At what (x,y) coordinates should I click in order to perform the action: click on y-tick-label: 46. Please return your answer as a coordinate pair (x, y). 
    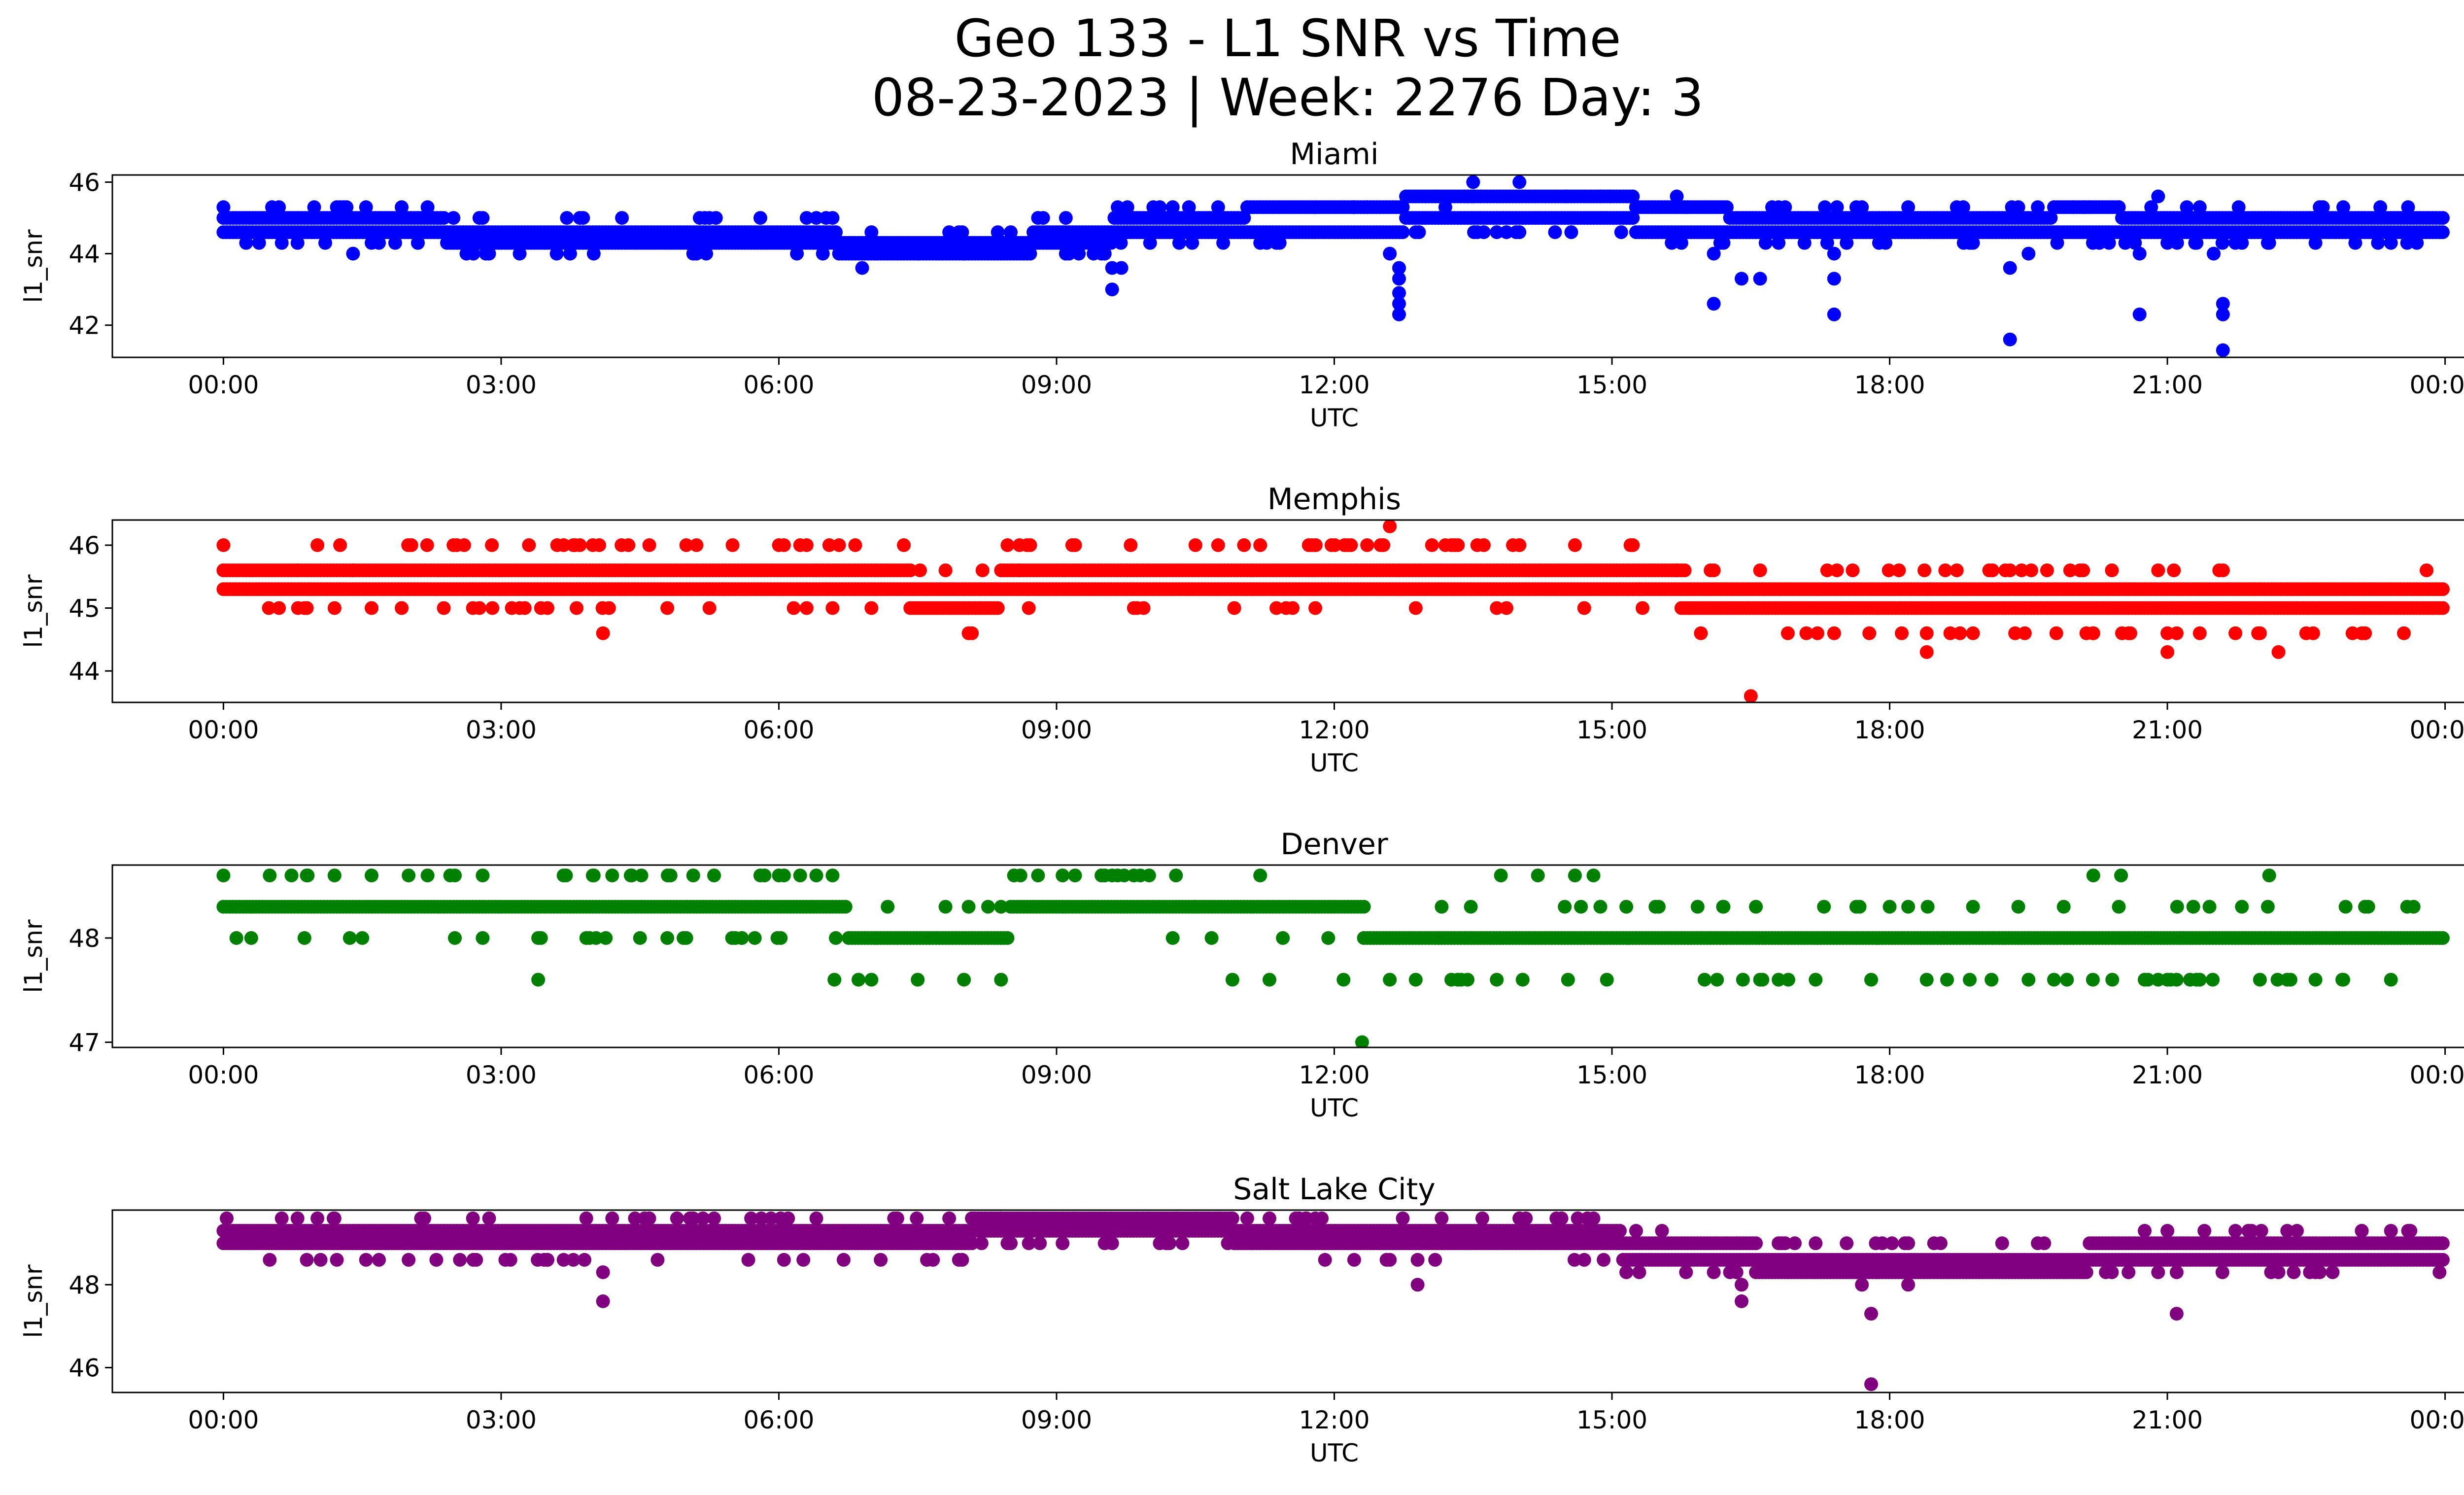
    Looking at the image, I should click on (84, 545).